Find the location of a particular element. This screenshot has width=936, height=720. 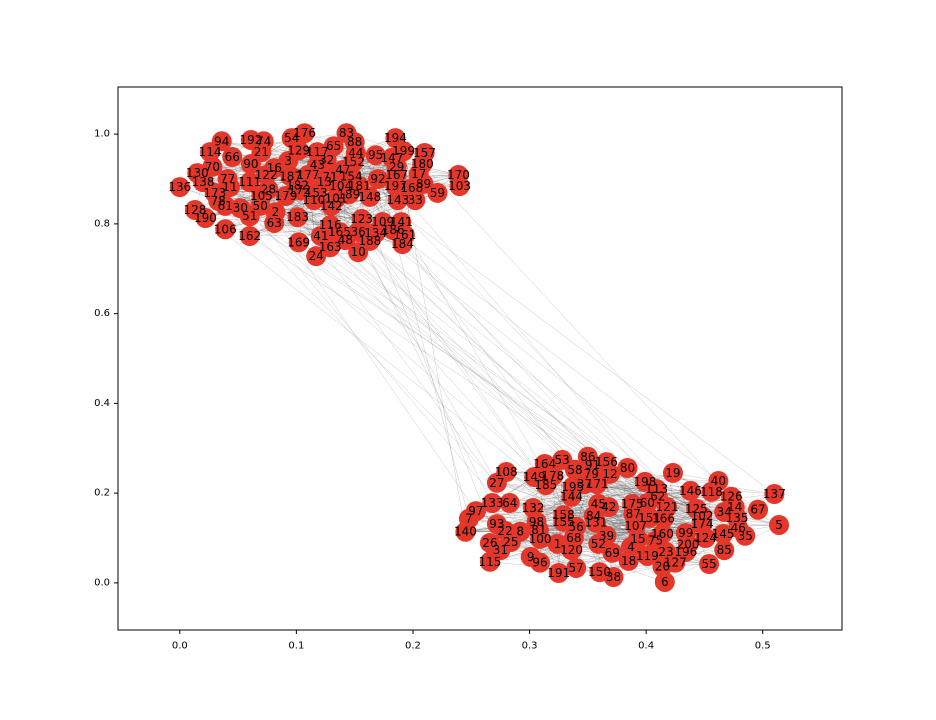

node-label: 25 is located at coordinates (510, 542).